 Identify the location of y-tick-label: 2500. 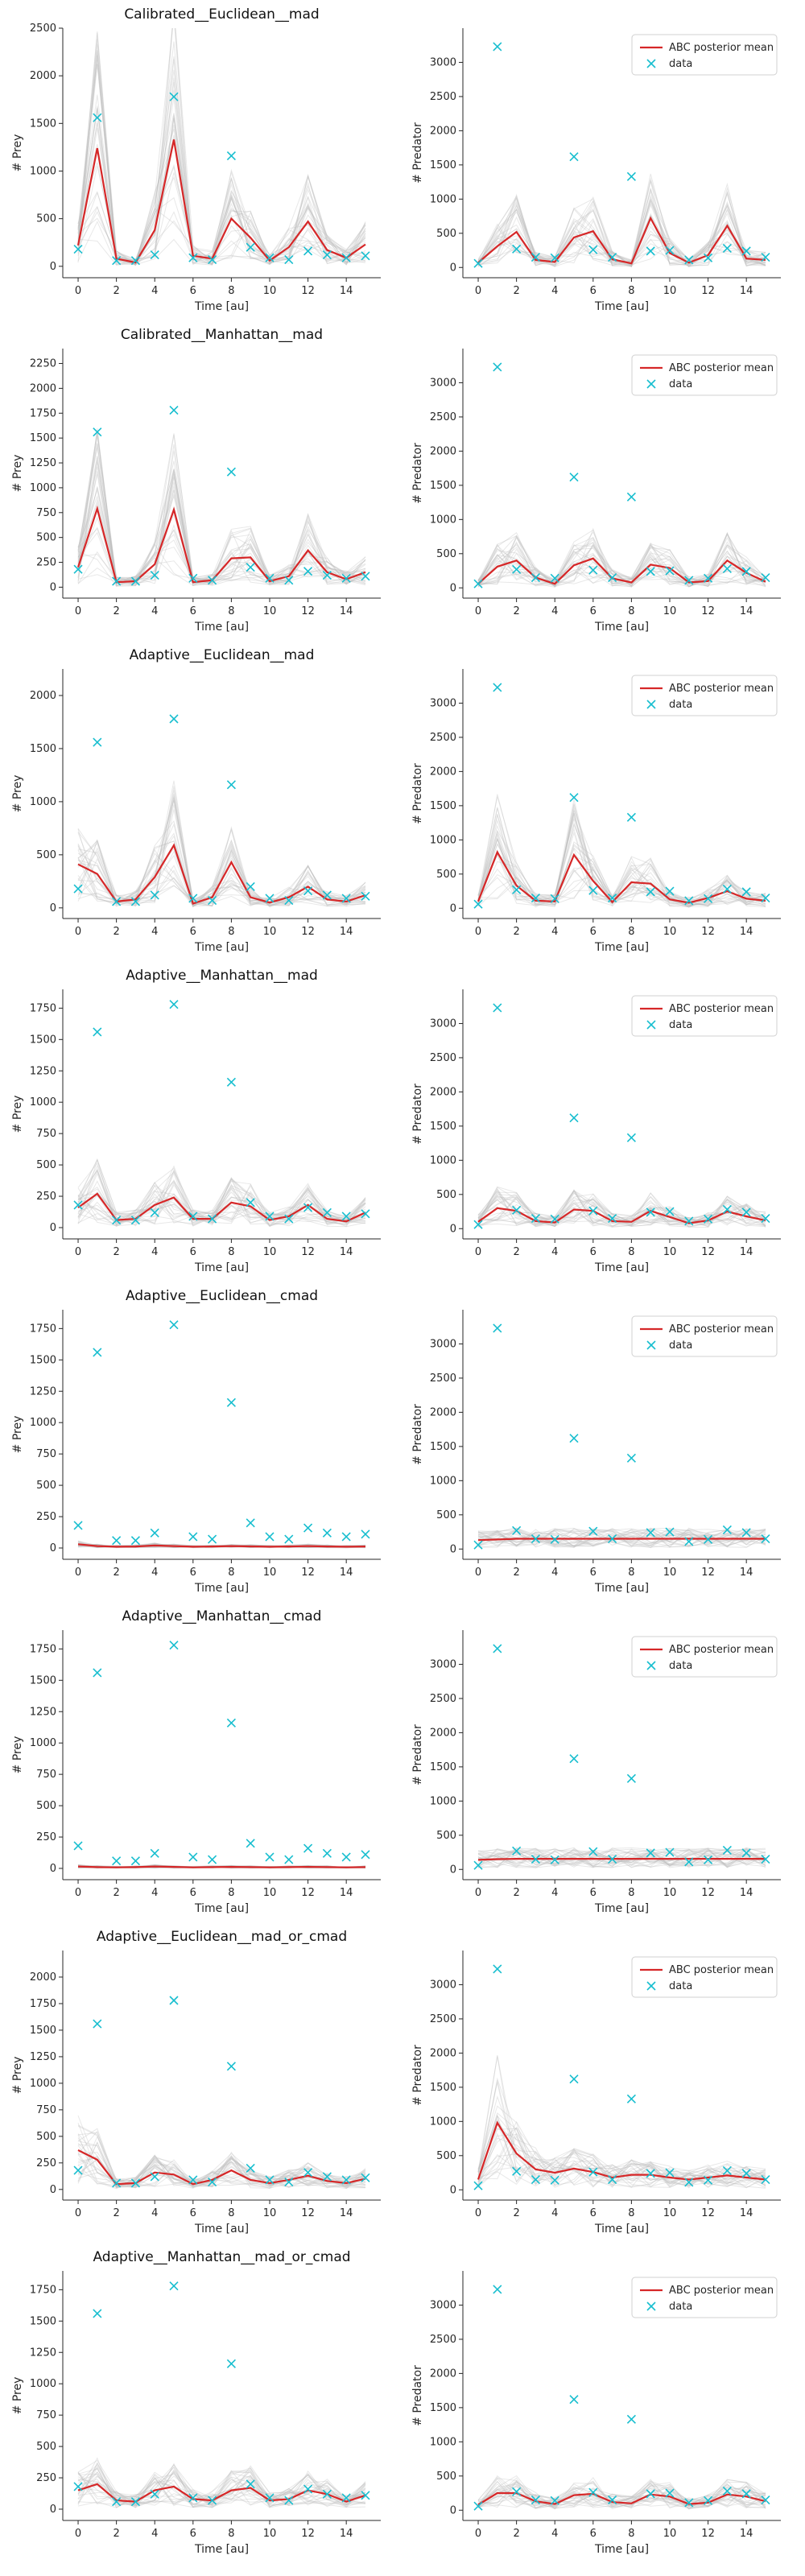
(443, 1699).